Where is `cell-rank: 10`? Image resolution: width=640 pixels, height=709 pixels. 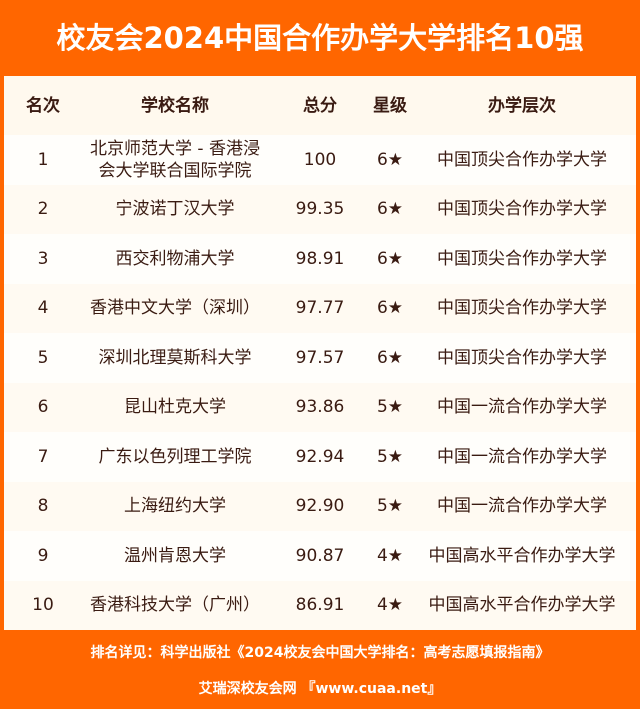
cell-rank: 10 is located at coordinates (43, 605).